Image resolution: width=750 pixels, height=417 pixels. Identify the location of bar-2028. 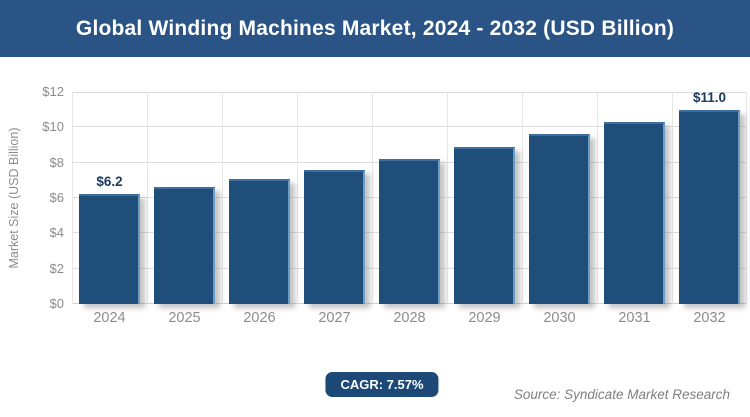
(409, 231).